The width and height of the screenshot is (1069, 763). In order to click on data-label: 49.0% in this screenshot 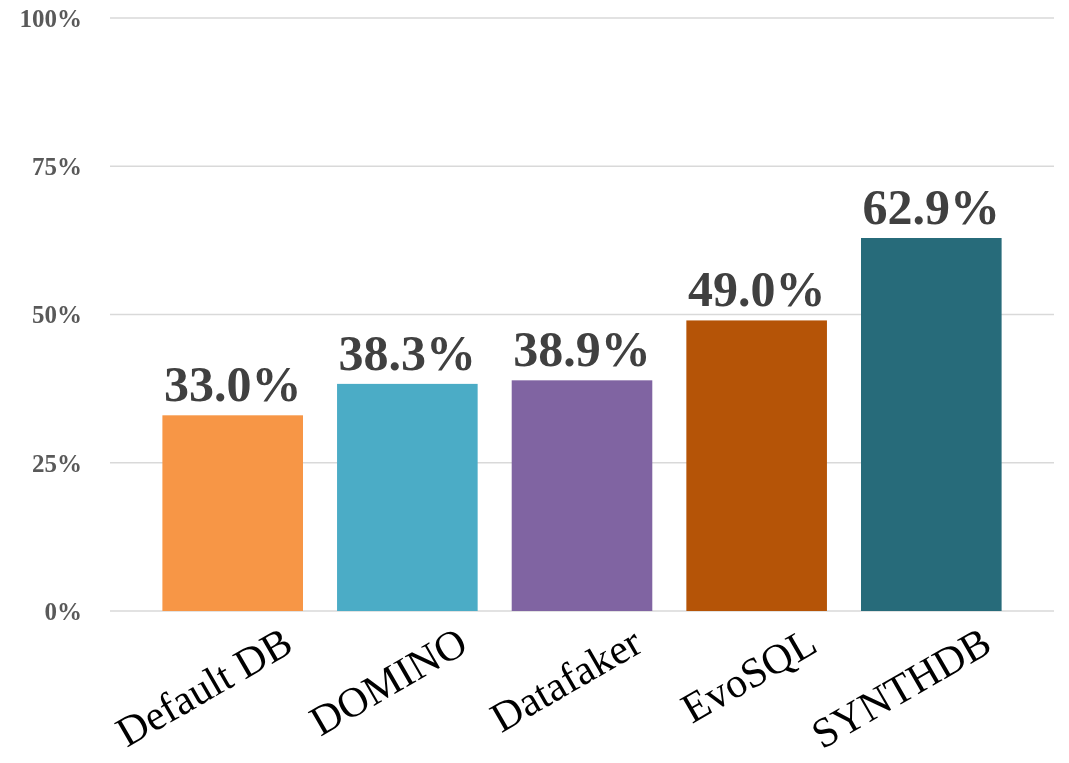, I will do `click(756, 289)`.